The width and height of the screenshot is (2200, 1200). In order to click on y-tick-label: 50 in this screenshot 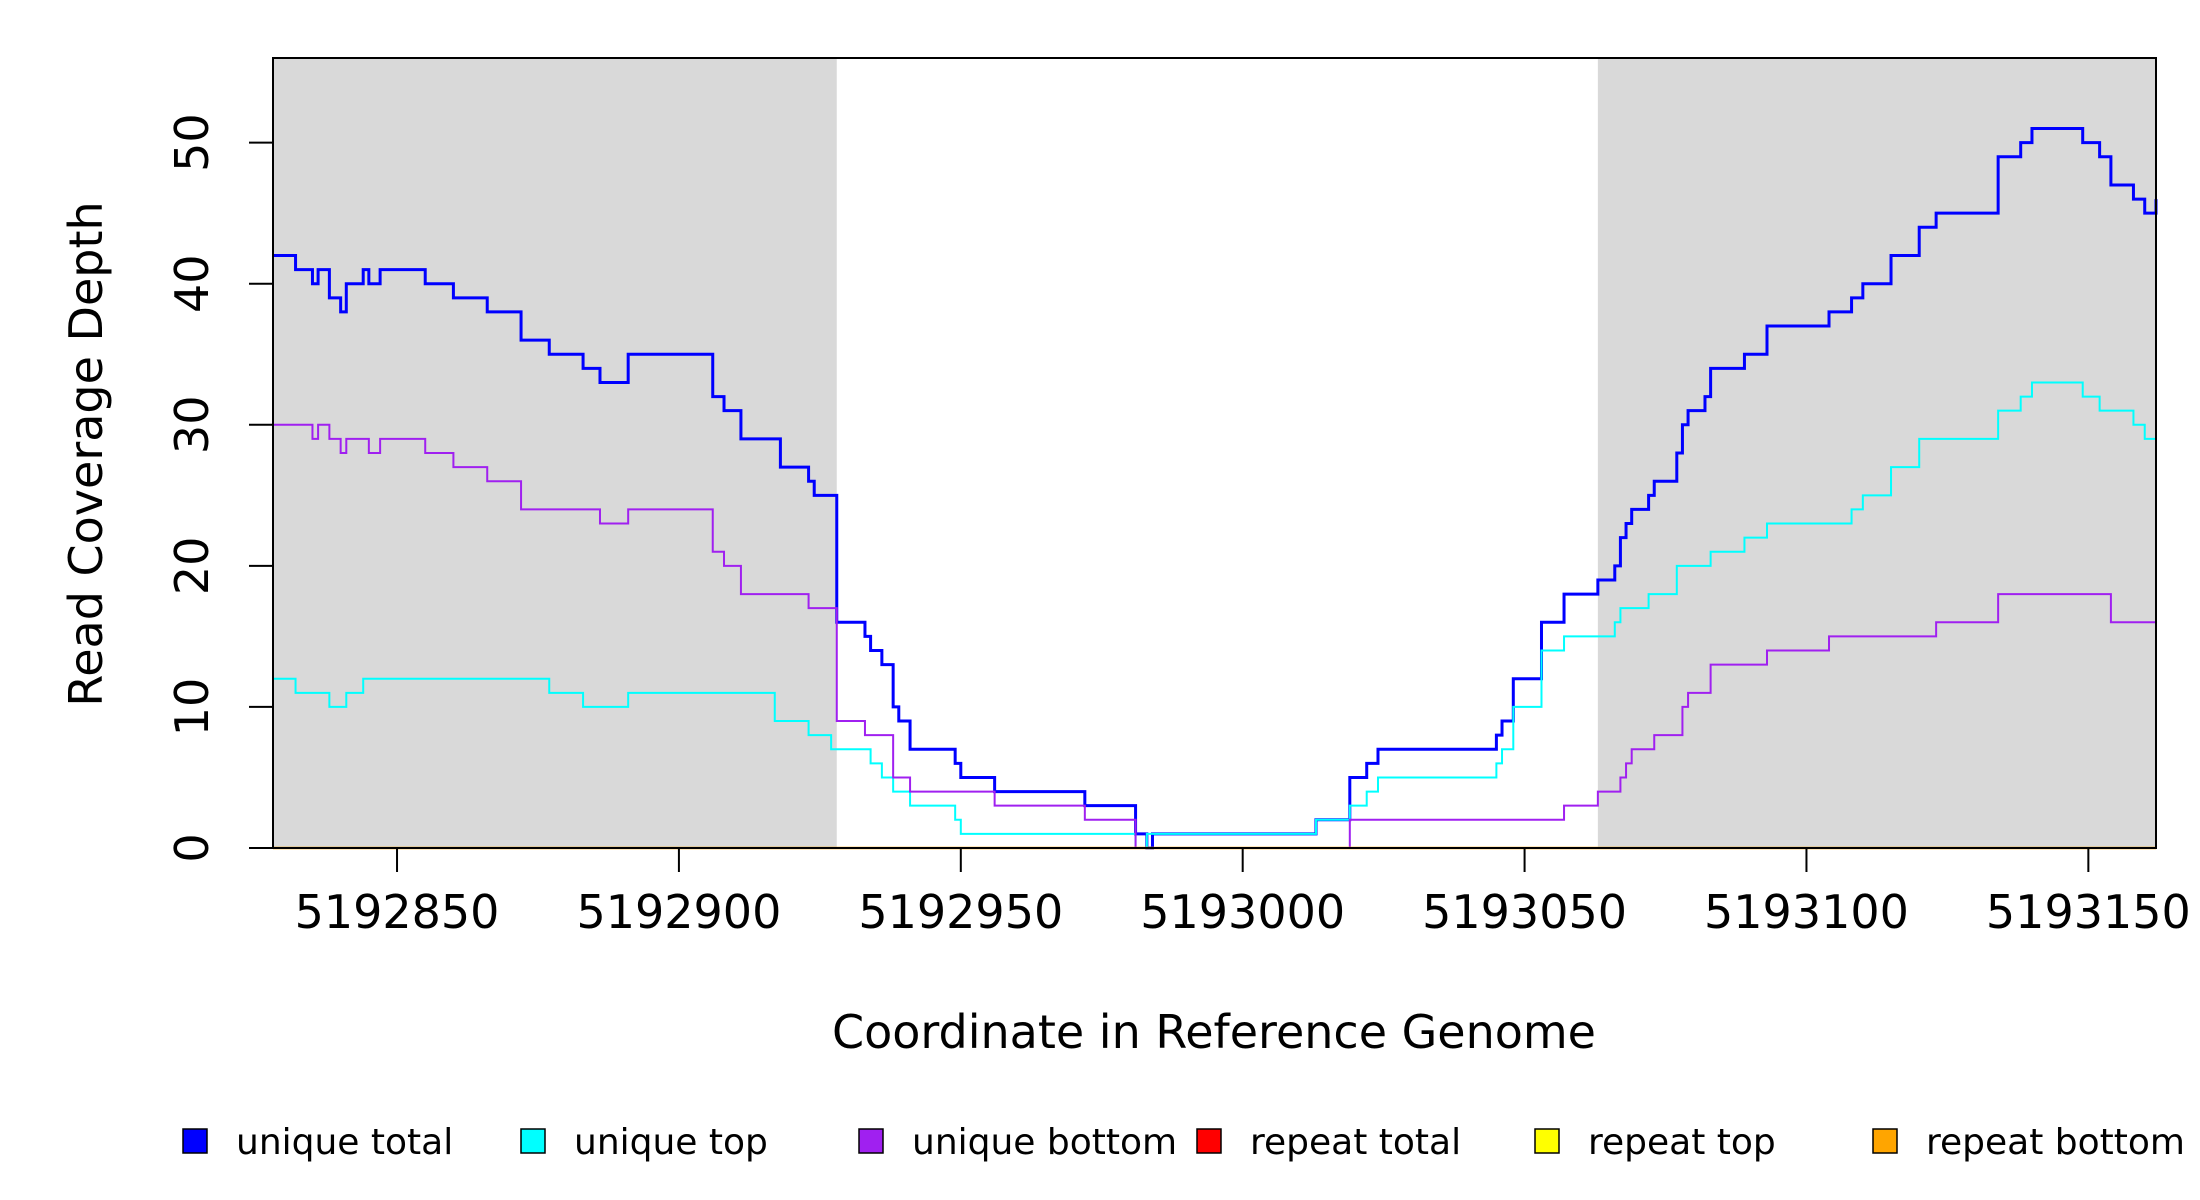, I will do `click(192, 142)`.